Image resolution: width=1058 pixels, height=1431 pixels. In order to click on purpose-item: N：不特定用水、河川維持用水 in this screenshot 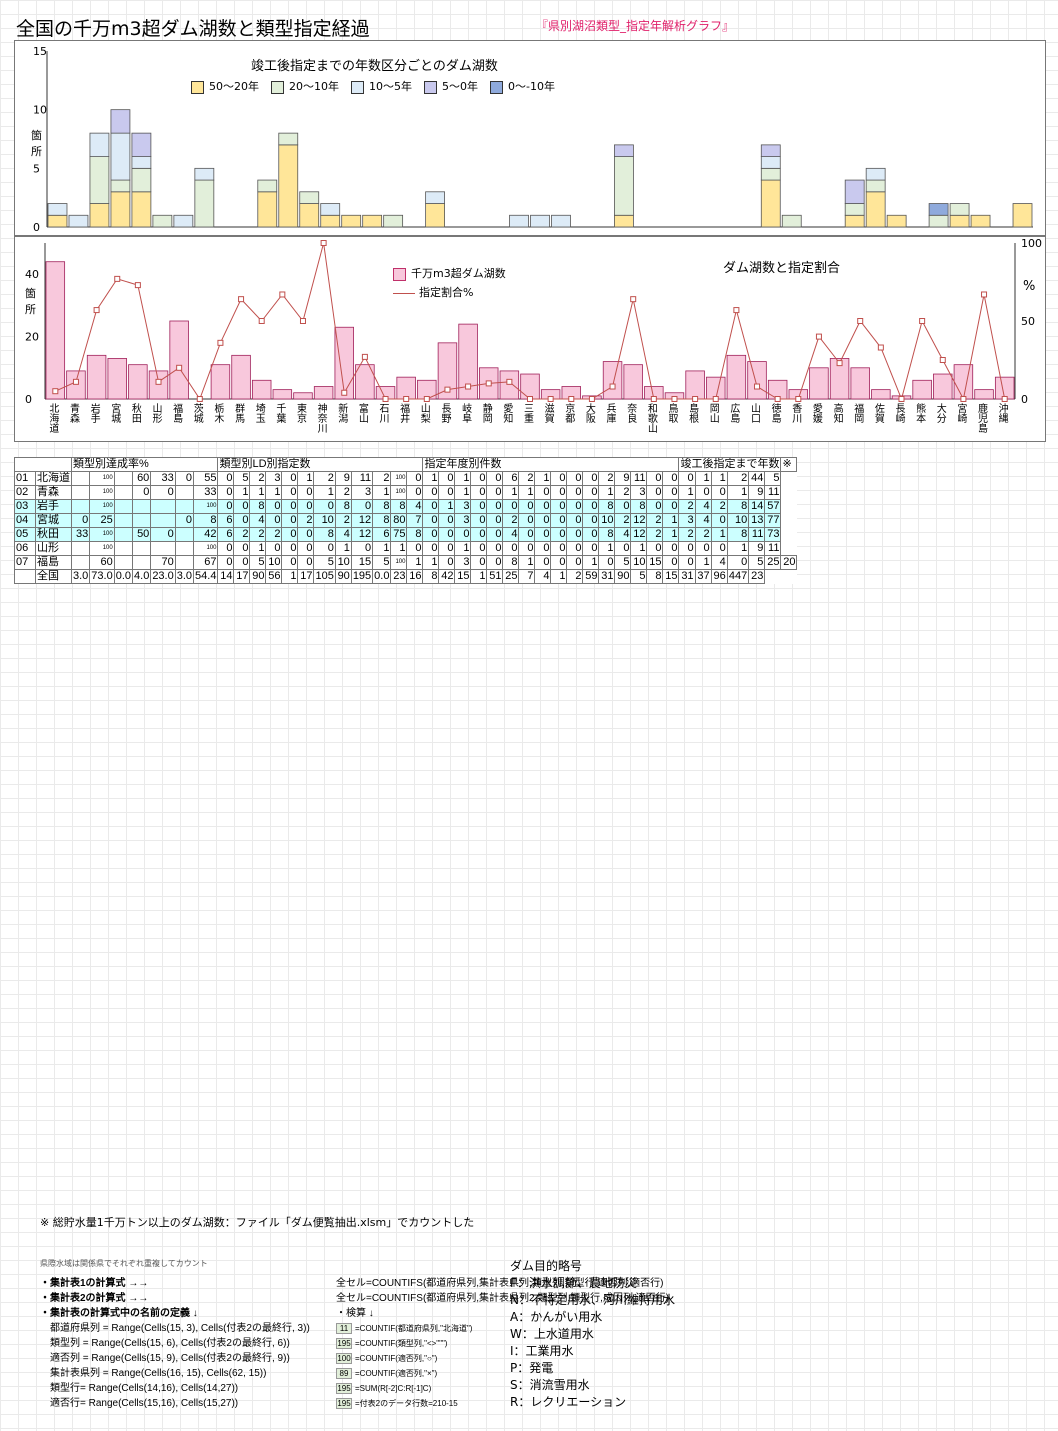, I will do `click(592, 1300)`.